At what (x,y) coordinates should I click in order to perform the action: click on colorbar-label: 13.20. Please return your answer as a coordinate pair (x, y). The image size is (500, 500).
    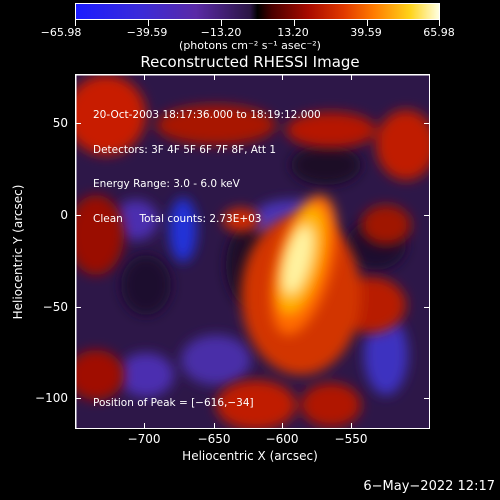
    Looking at the image, I should click on (293, 32).